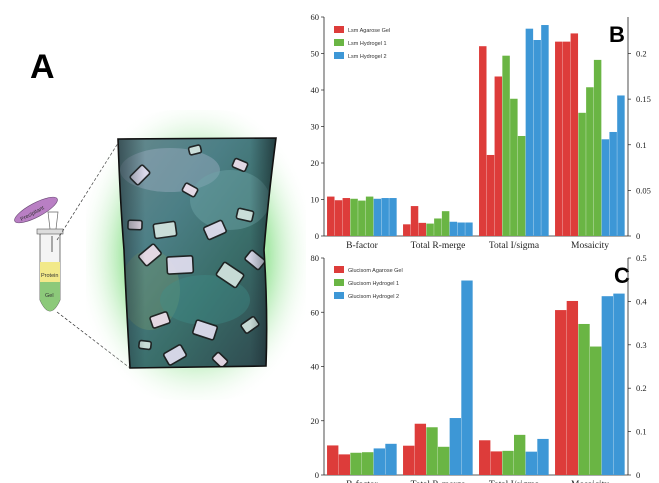  I want to click on gel-label: Gel, so click(49, 296).